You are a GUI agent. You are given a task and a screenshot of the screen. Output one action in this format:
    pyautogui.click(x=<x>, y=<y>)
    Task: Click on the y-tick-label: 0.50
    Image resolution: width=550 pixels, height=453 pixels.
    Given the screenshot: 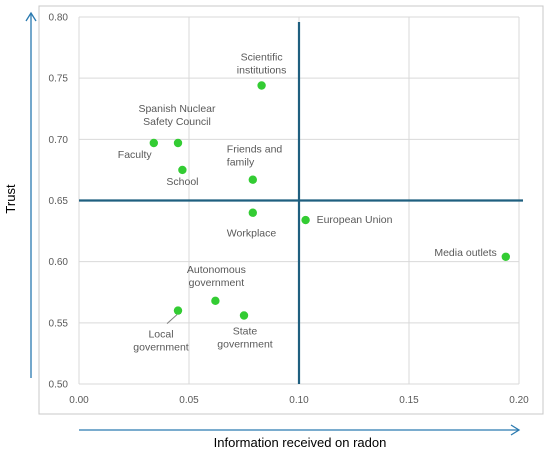 What is the action you would take?
    pyautogui.click(x=59, y=385)
    